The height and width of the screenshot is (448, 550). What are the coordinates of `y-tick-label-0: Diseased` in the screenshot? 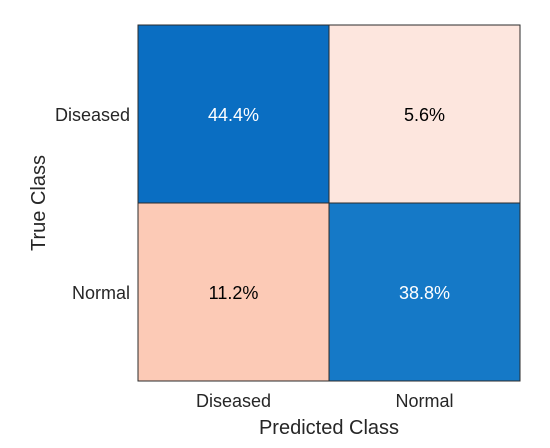 It's located at (92, 115).